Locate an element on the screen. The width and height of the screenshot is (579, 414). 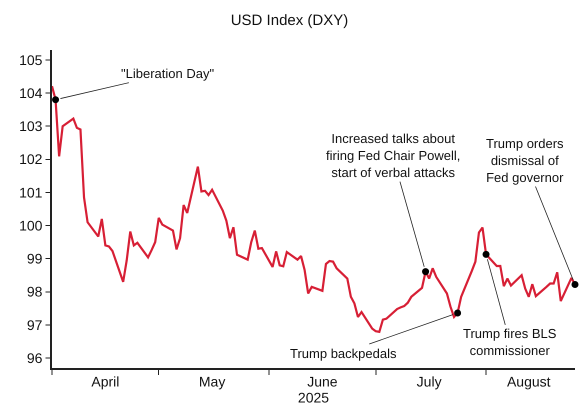
annotation: Trump backpedals is located at coordinates (343, 353).